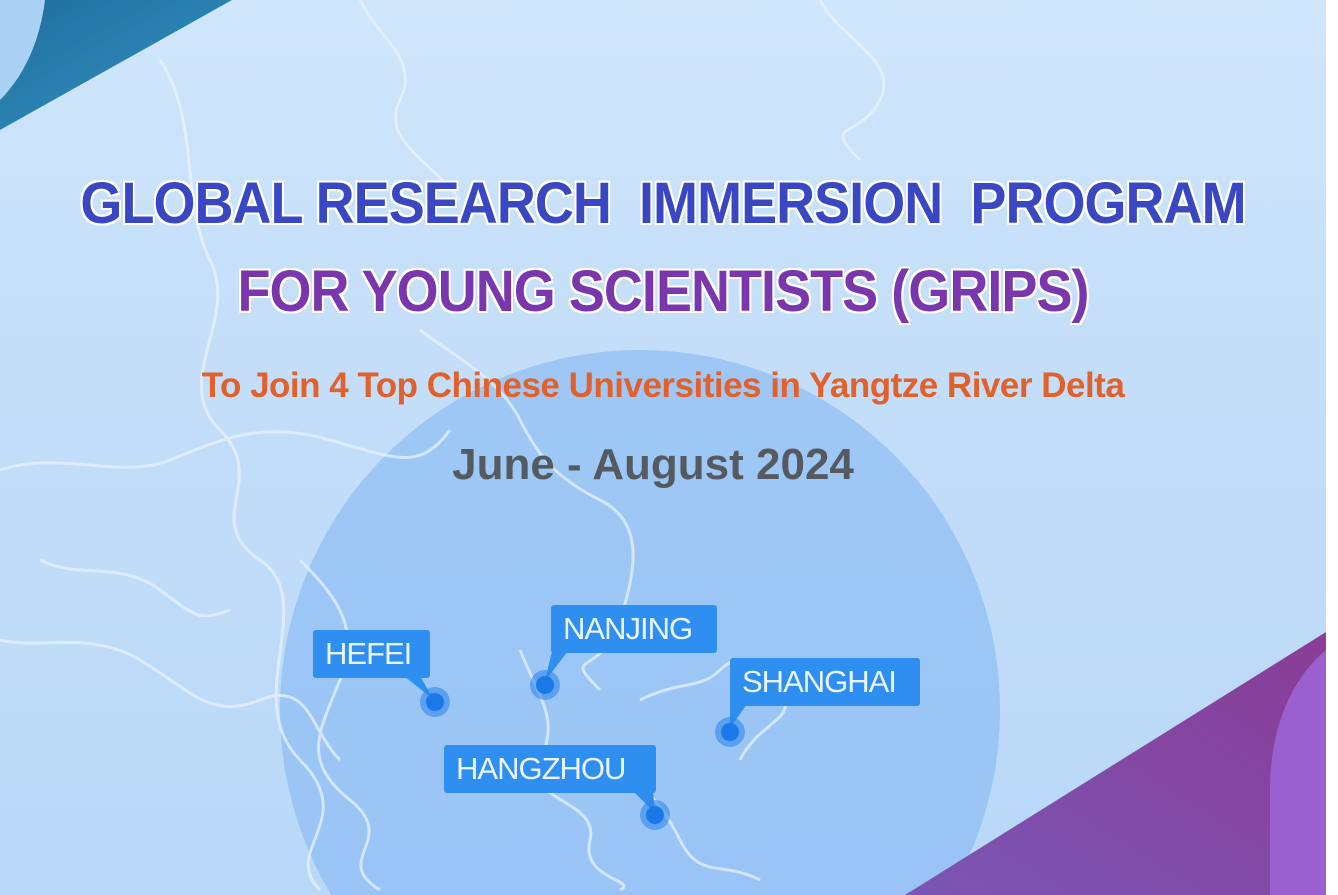 The image size is (1338, 895). I want to click on location-dot-shanghai, so click(730, 732).